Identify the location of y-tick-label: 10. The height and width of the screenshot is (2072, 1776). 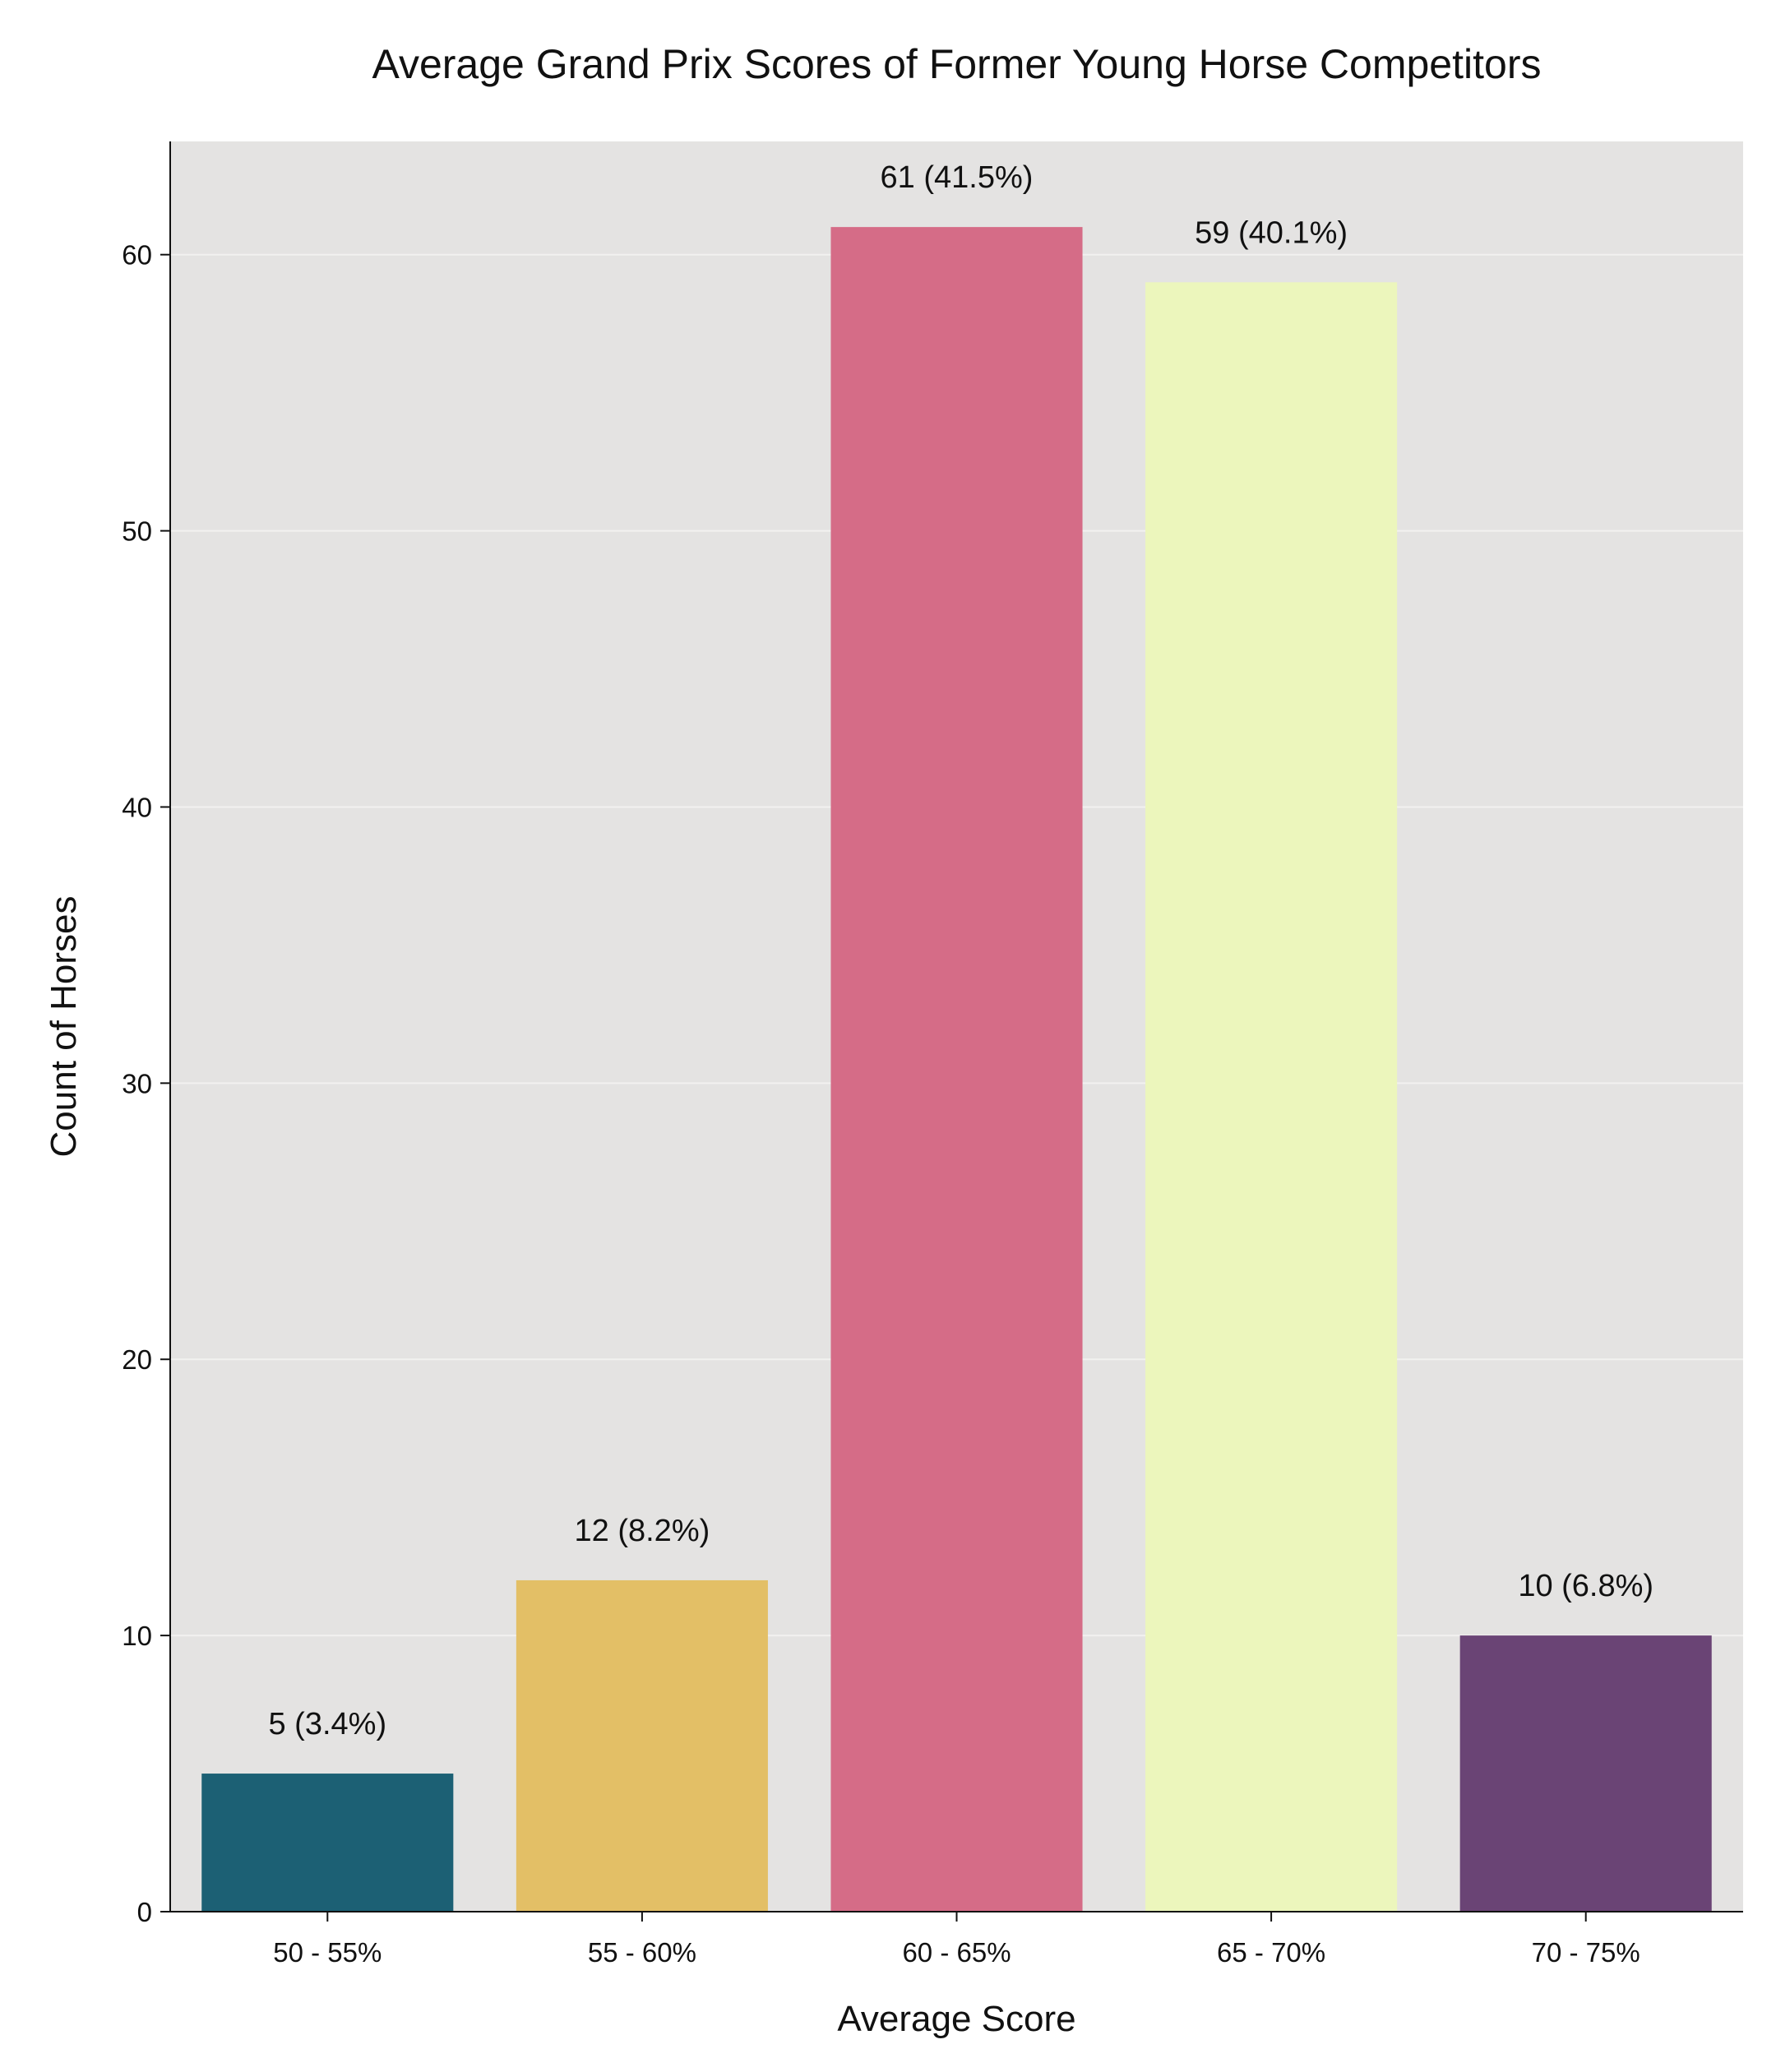
(137, 1636).